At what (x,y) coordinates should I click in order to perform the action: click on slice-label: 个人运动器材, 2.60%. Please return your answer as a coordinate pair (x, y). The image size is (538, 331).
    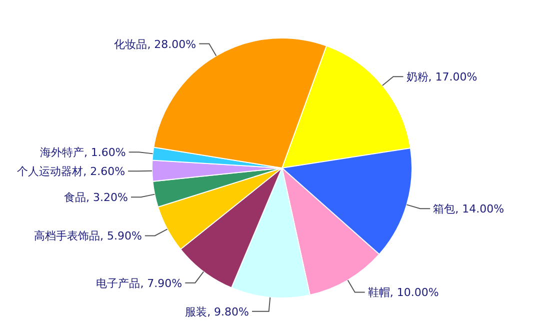
    Looking at the image, I should click on (71, 171).